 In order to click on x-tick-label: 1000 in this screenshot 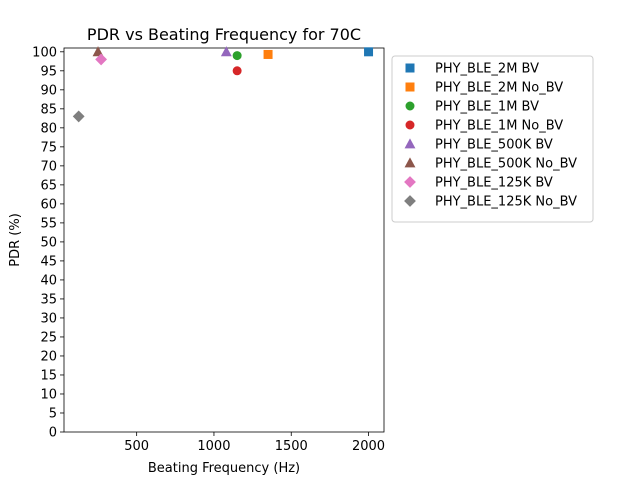, I will do `click(213, 446)`.